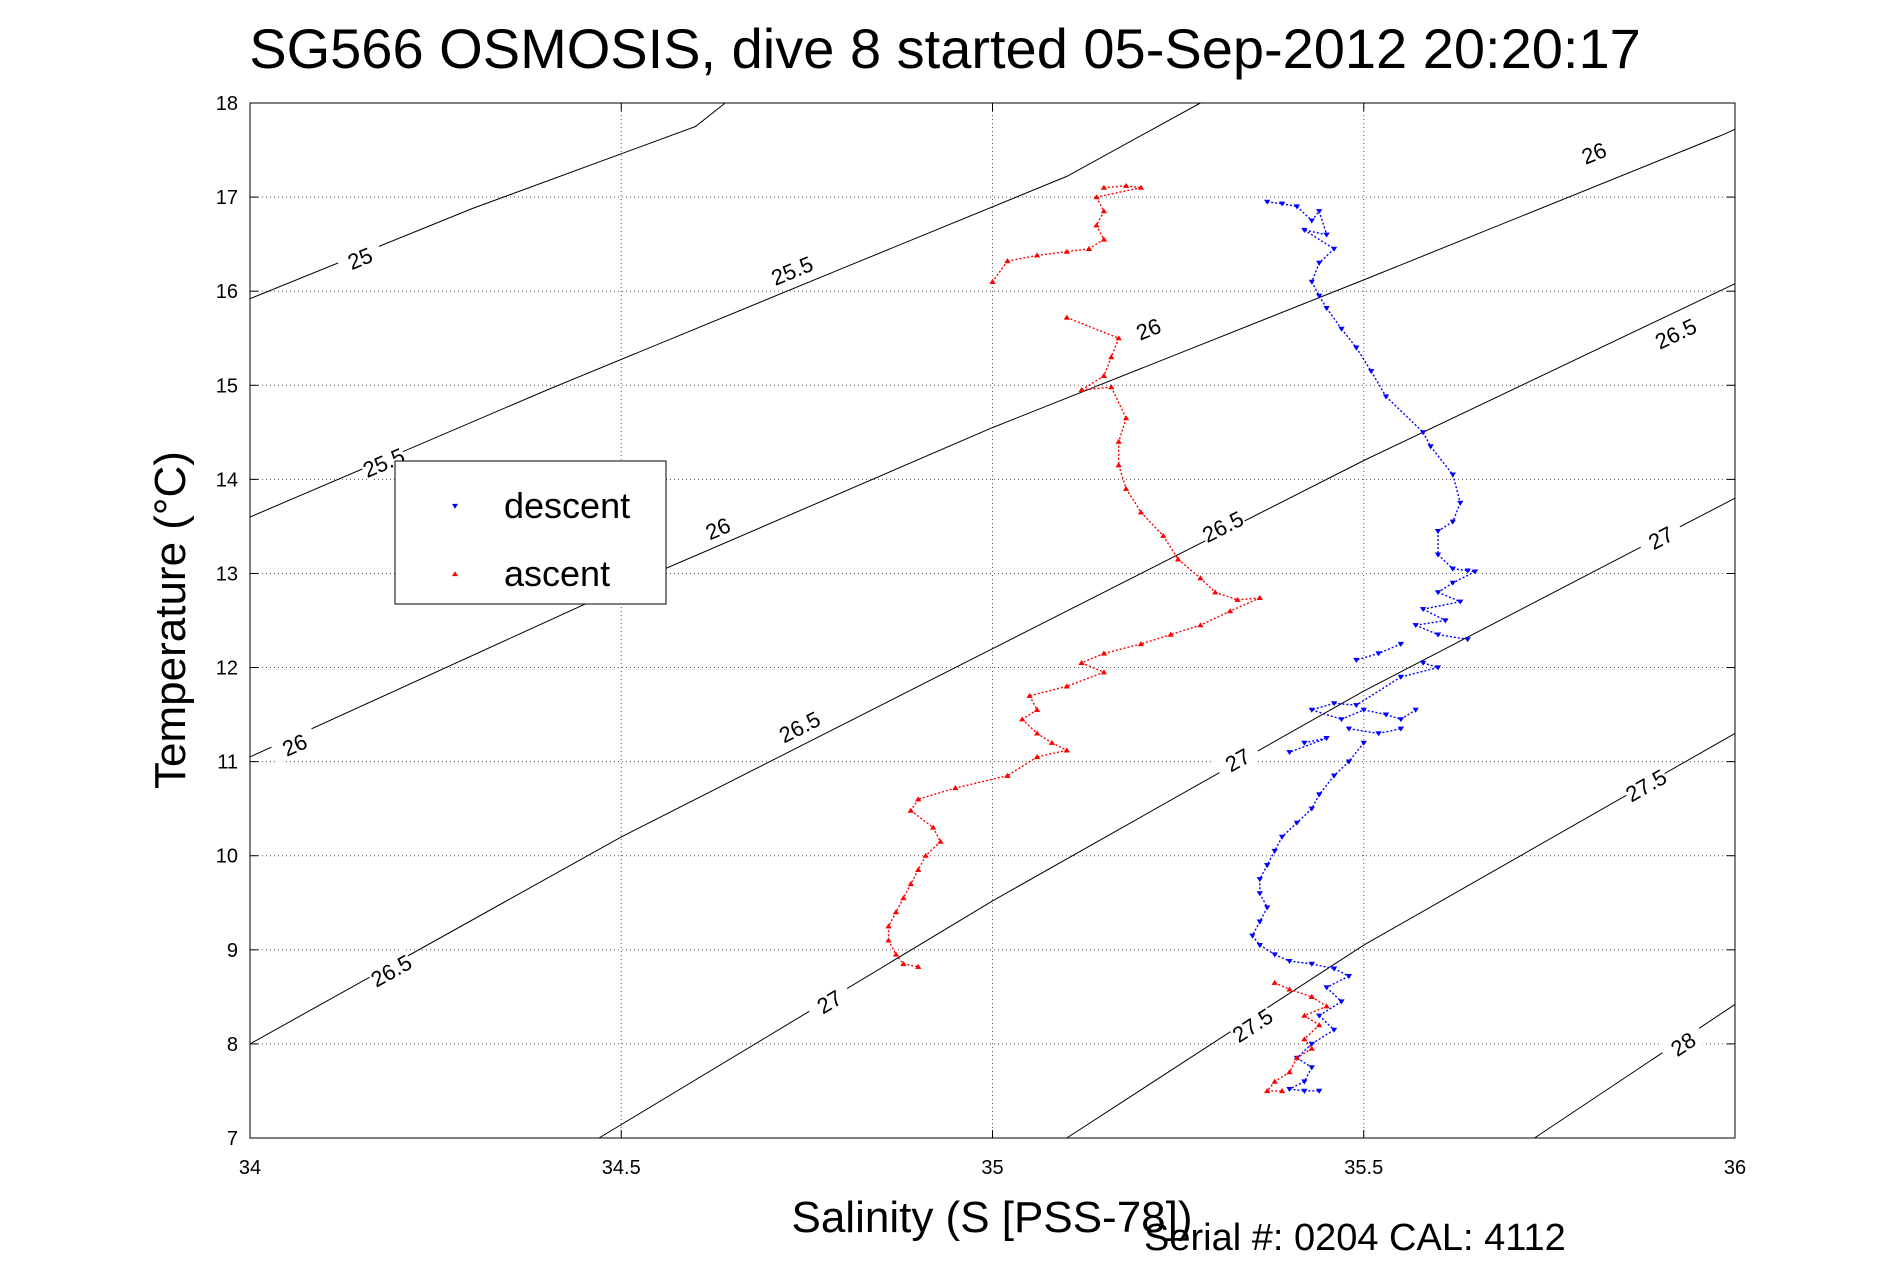 This screenshot has height=1262, width=1891. Describe the element at coordinates (1682, 1043) in the screenshot. I see `contour-label-group: 28` at that location.